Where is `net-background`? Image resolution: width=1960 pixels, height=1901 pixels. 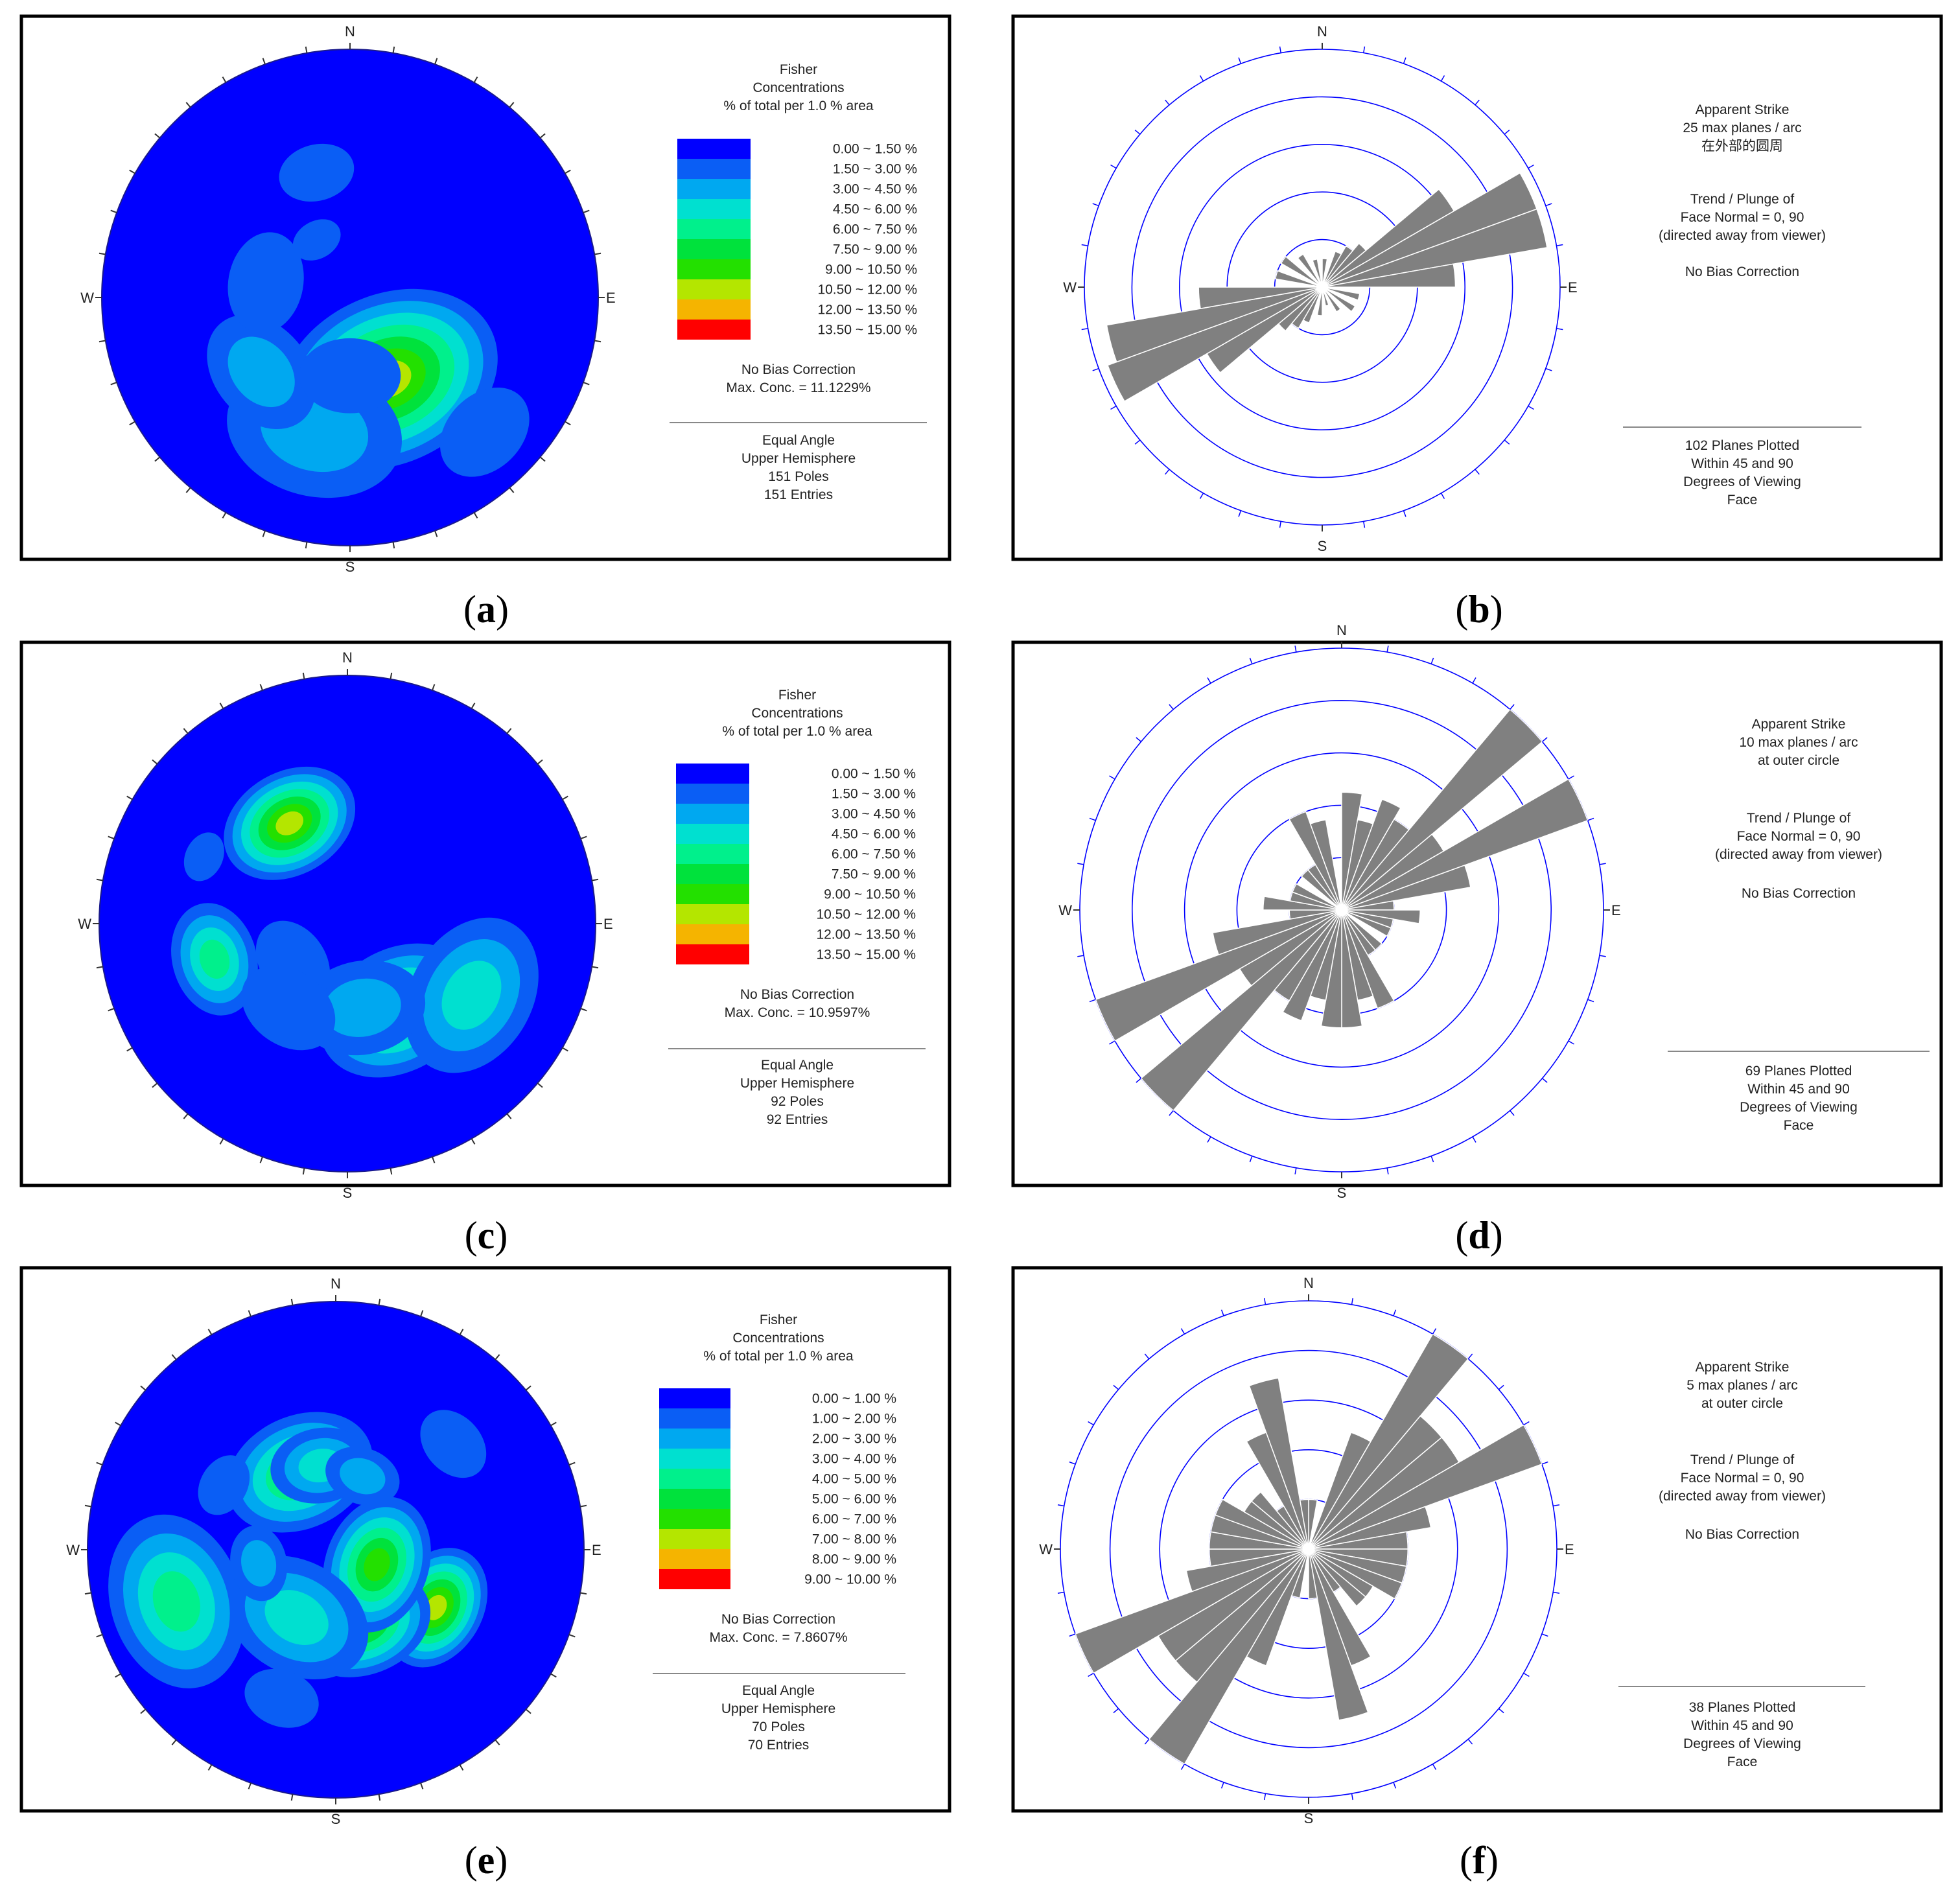 net-background is located at coordinates (347, 924).